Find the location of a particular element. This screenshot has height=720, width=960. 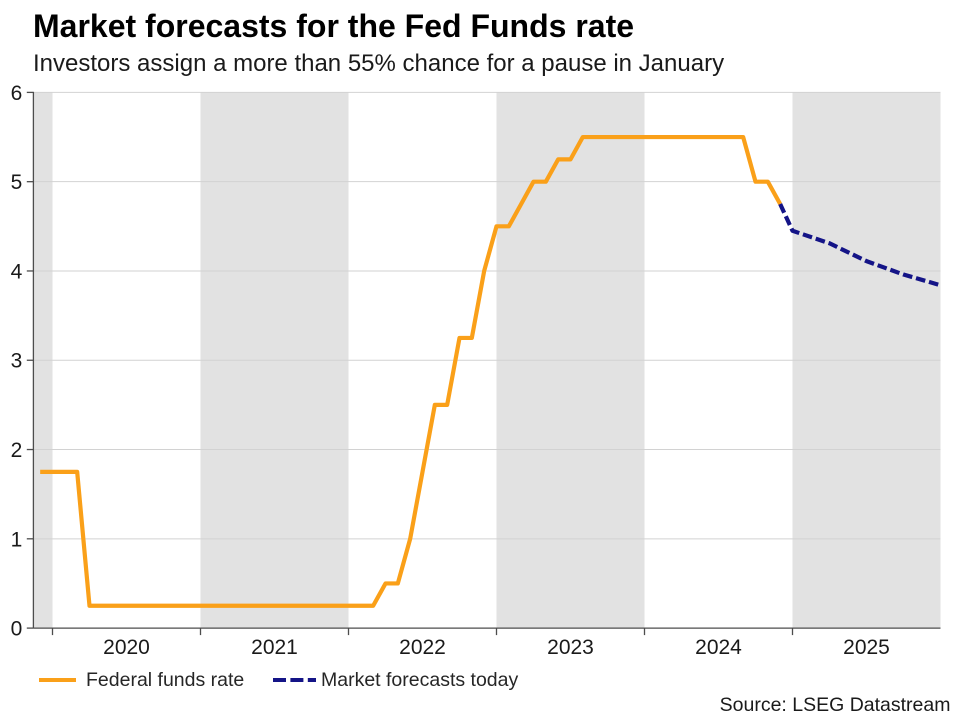

y-tick-label: 0 is located at coordinates (17, 629).